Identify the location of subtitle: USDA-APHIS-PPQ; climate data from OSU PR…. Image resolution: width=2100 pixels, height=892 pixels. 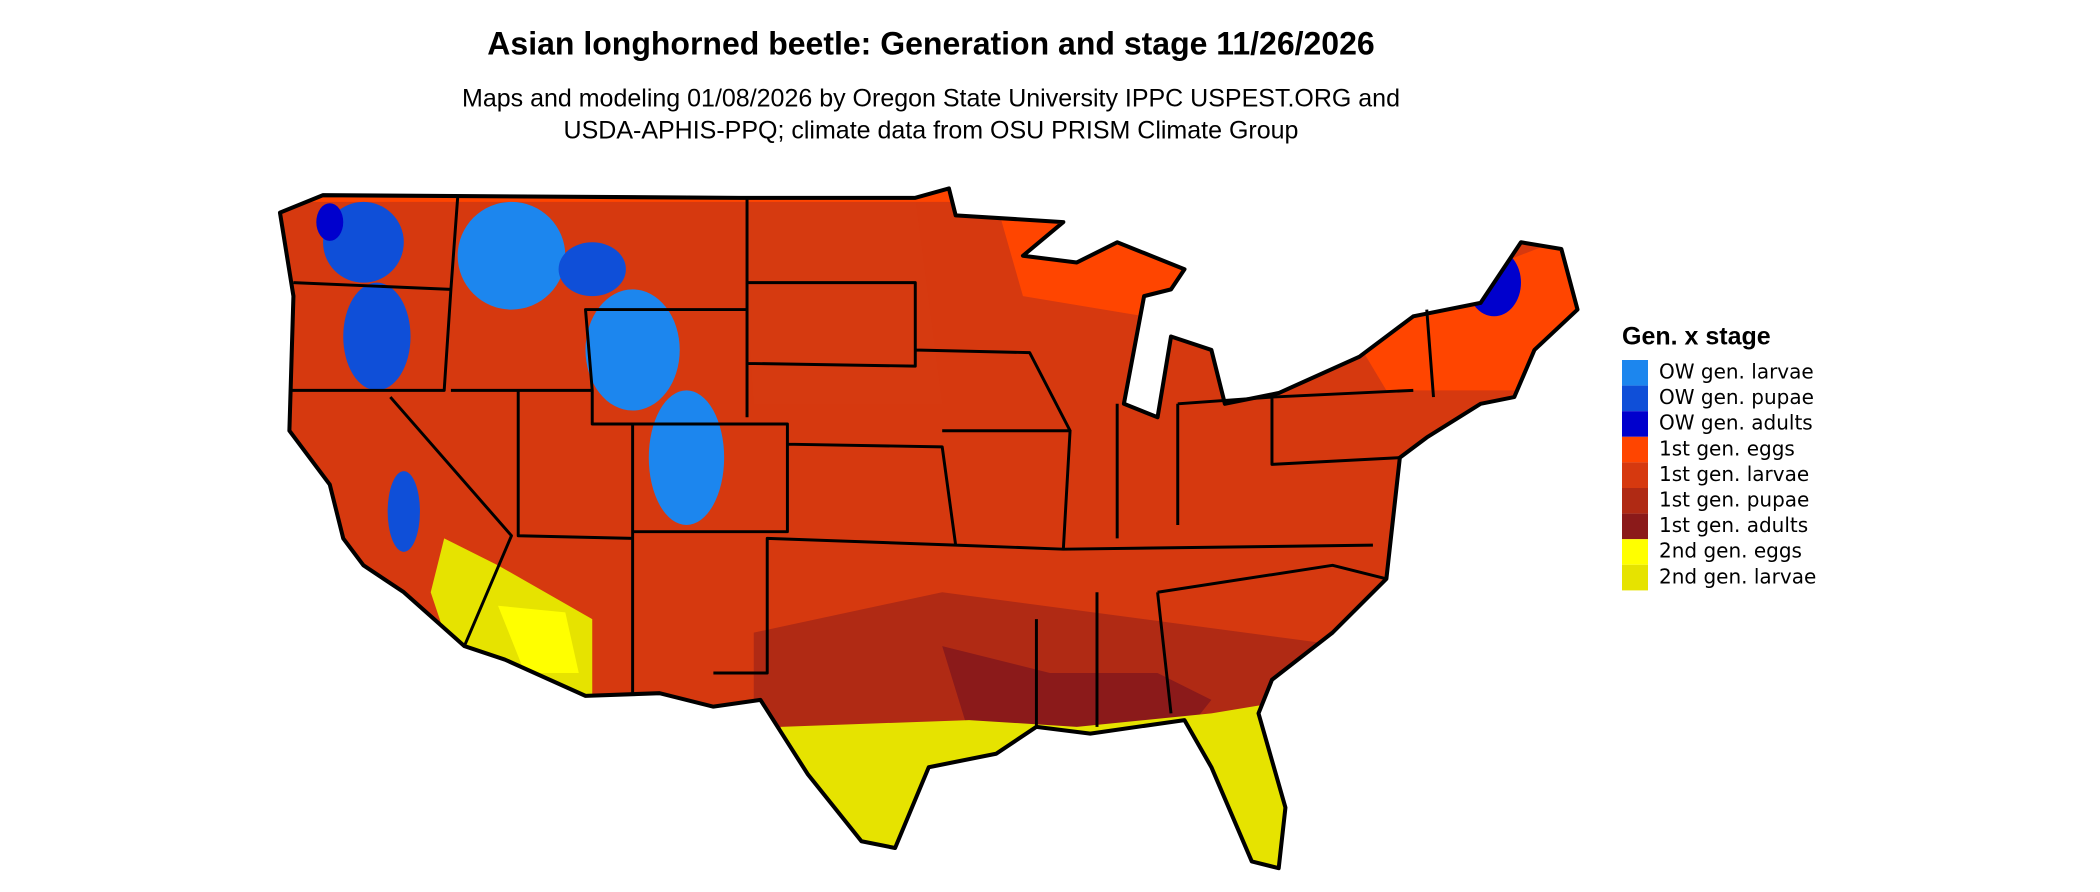
(931, 131).